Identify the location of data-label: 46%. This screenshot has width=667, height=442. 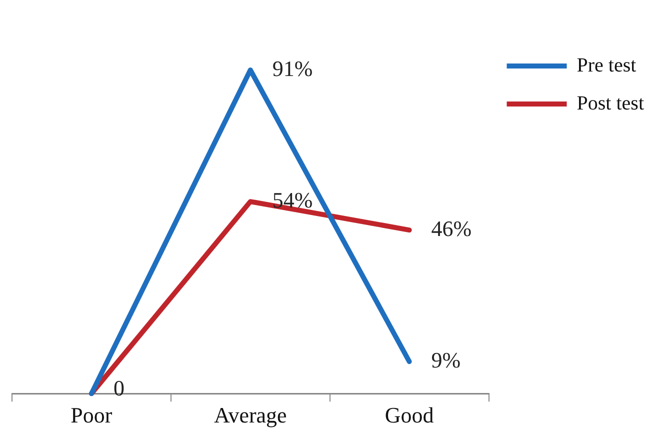
(451, 228).